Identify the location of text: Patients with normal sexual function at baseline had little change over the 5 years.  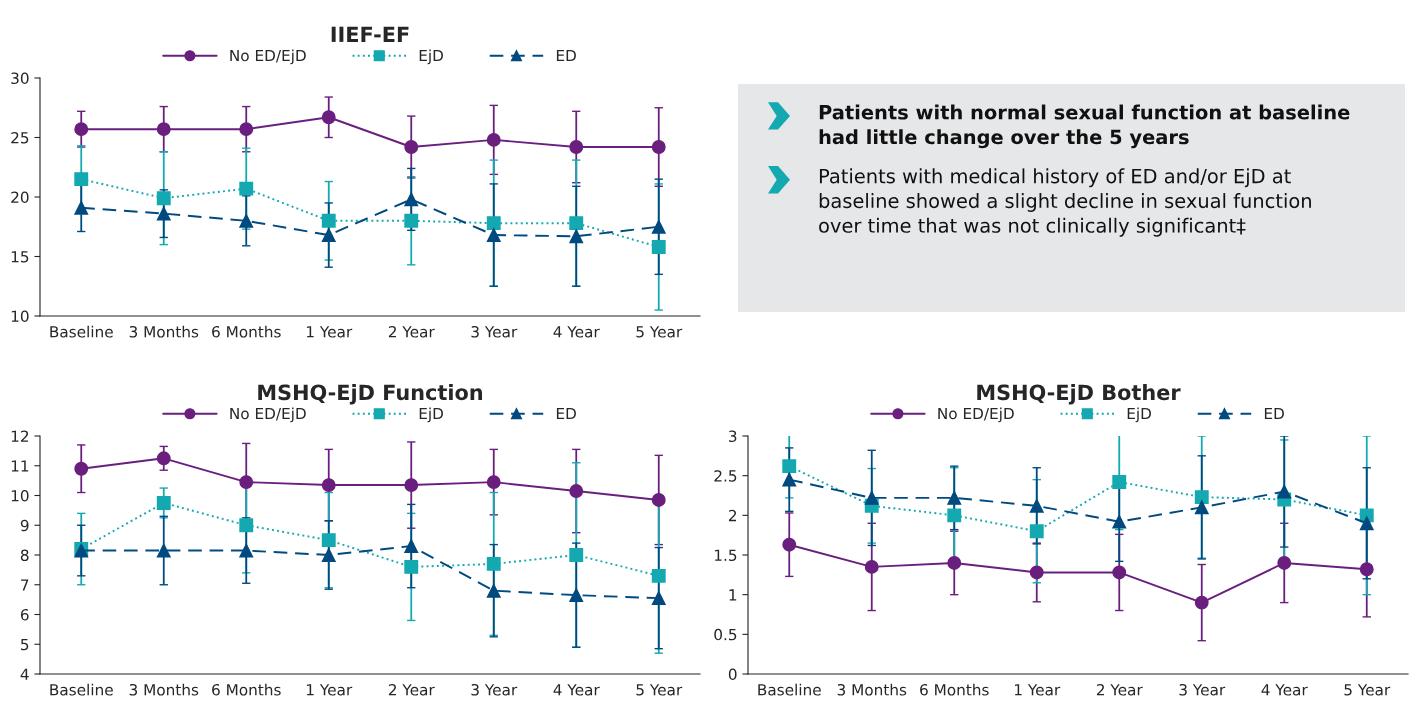
(1084, 126).